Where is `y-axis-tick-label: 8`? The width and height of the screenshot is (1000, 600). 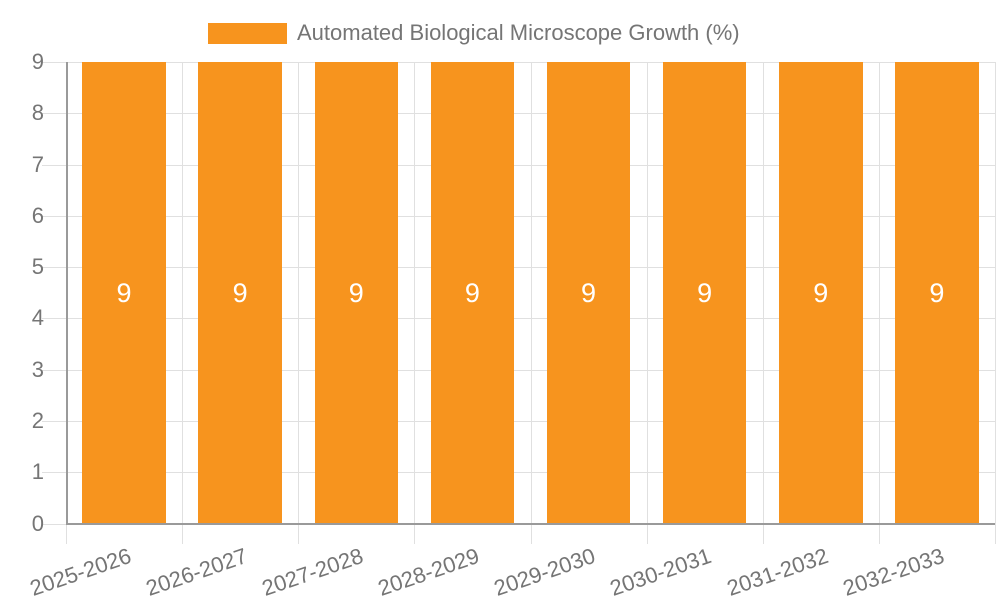
y-axis-tick-label: 8 is located at coordinates (37, 113).